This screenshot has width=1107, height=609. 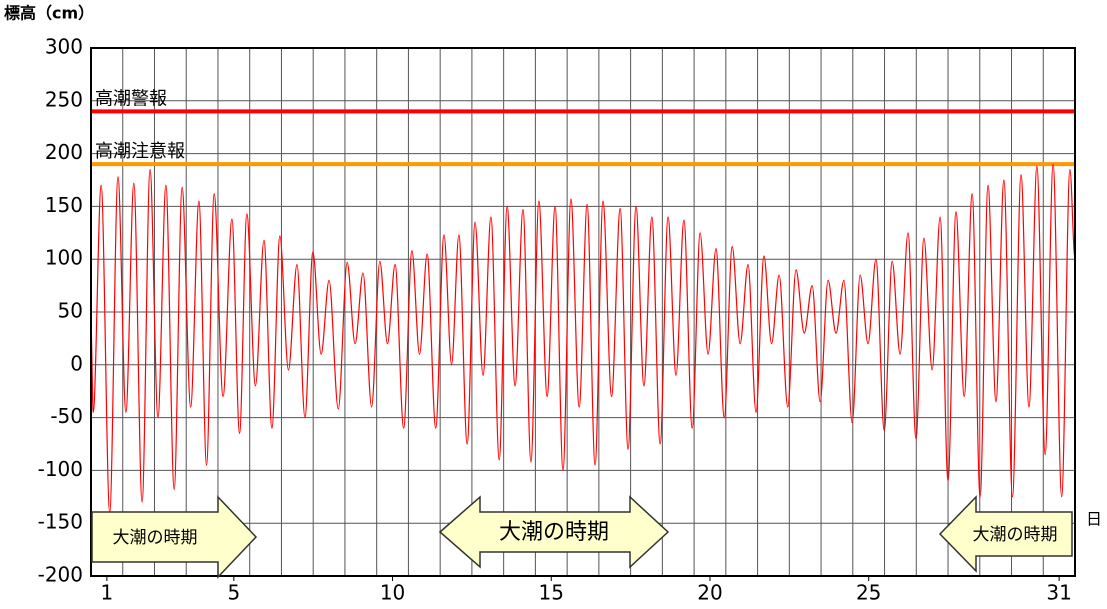 I want to click on y-tick-label: -100, so click(x=60, y=469).